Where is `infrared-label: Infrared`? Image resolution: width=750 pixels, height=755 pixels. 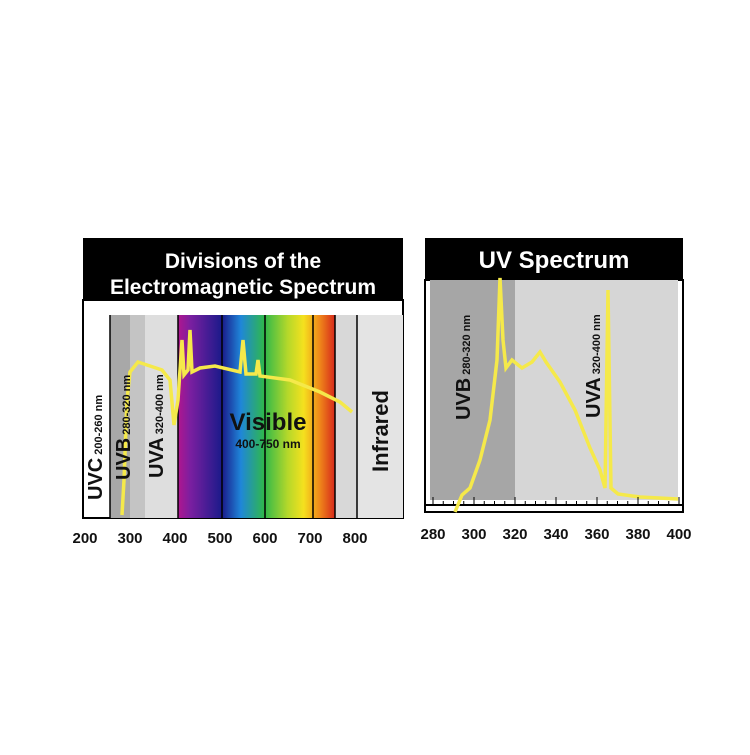
infrared-label: Infrared is located at coordinates (380, 431).